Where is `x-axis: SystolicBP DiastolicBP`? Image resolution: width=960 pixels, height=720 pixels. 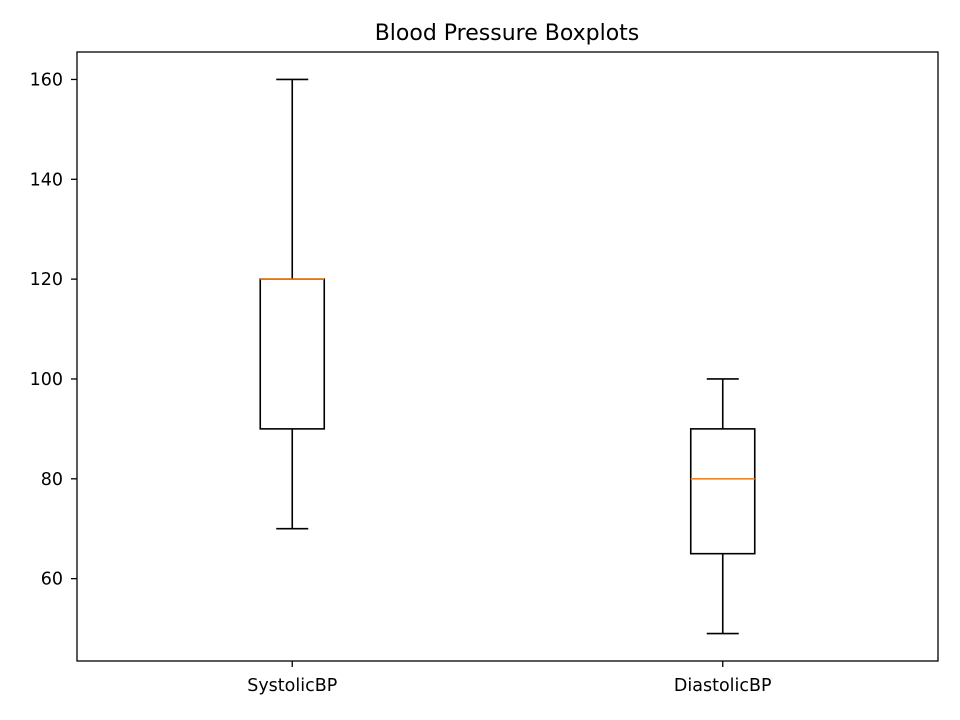 x-axis: SystolicBP DiastolicBP is located at coordinates (509, 678).